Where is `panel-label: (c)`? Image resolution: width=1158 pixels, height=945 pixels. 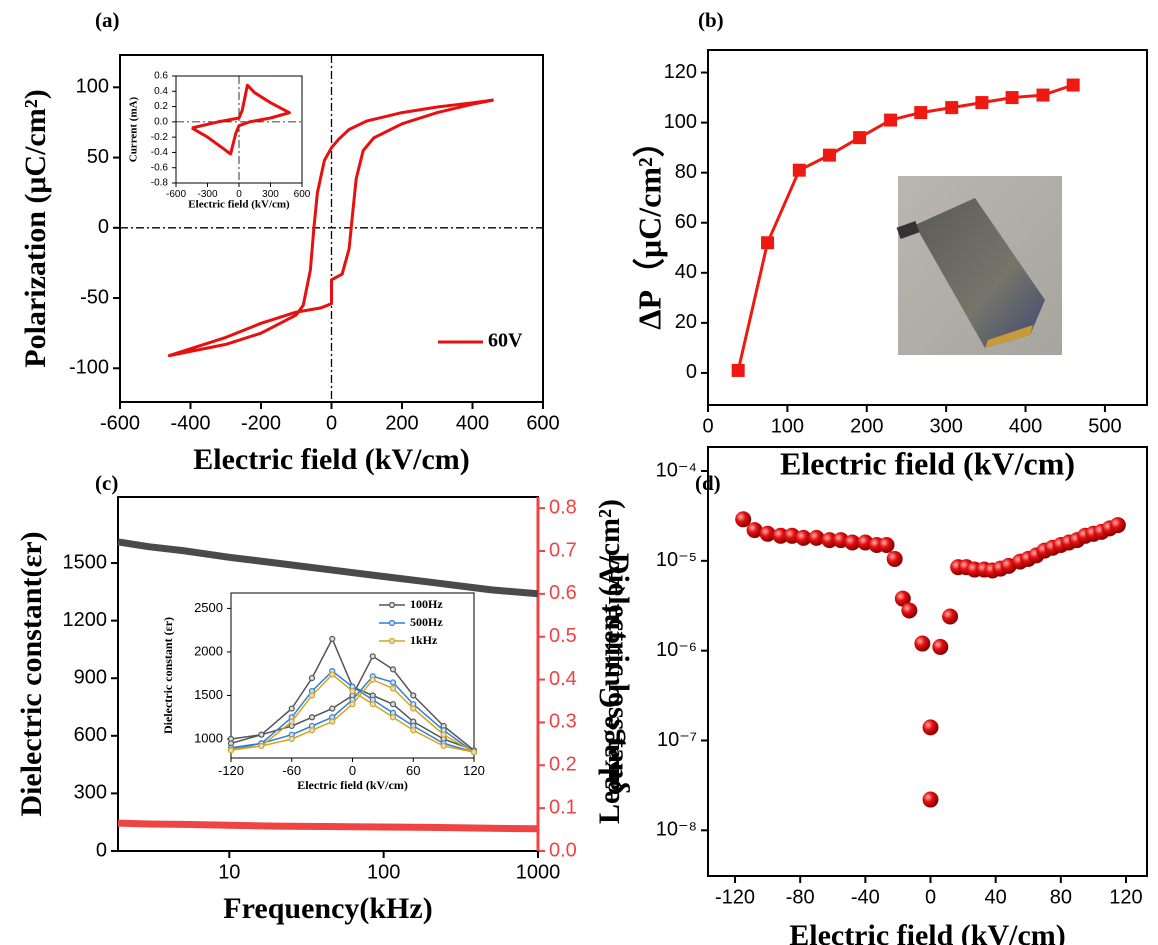
panel-label: (c) is located at coordinates (106, 483).